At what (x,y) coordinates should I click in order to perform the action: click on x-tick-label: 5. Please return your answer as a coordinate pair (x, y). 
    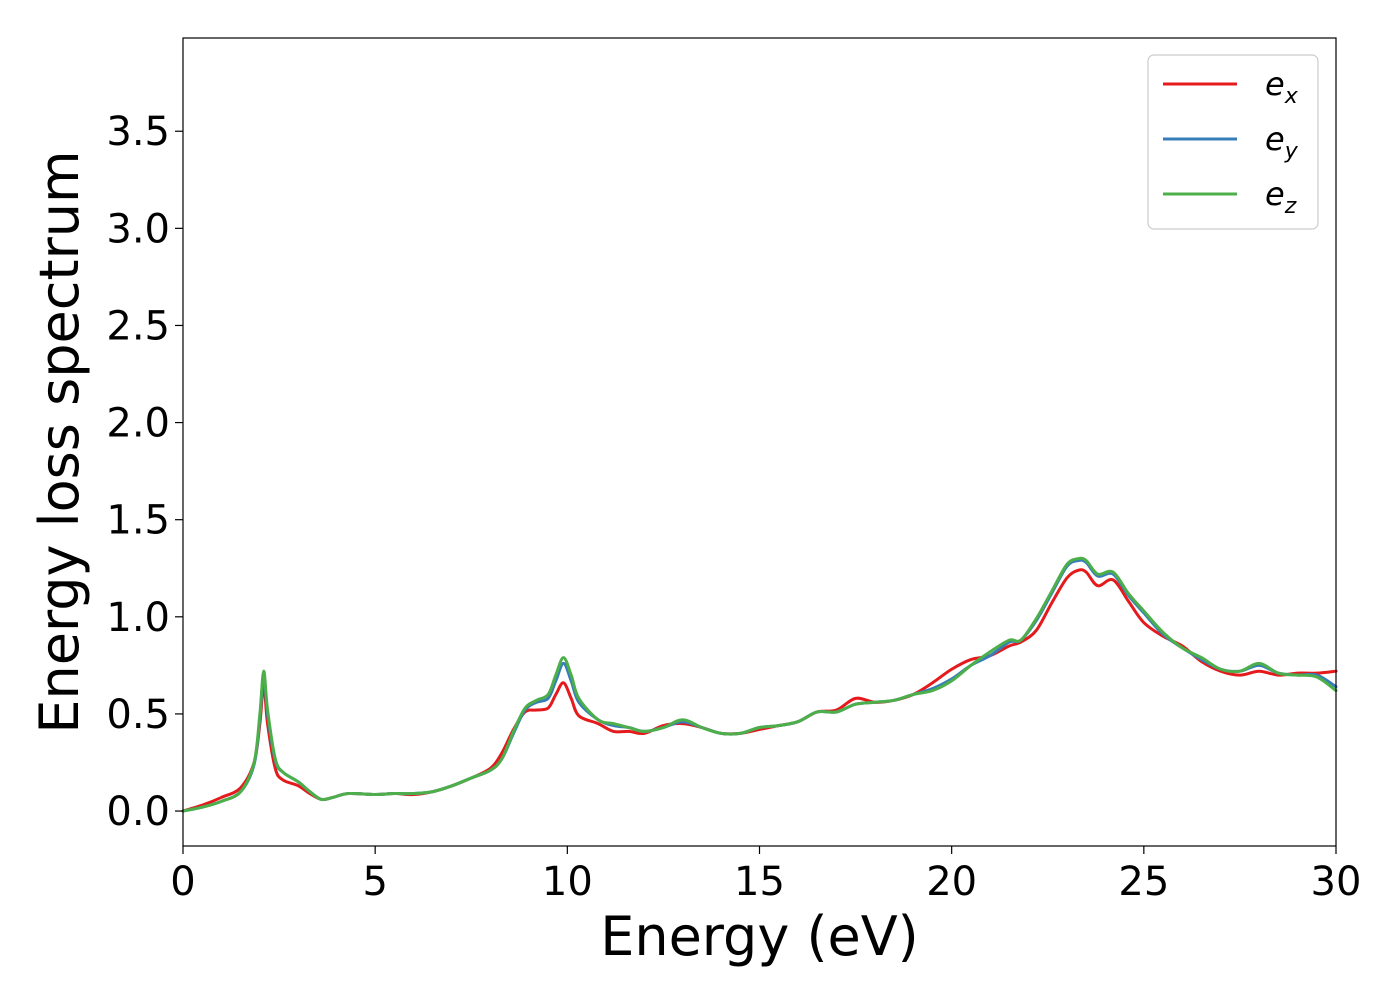
    Looking at the image, I should click on (374, 882).